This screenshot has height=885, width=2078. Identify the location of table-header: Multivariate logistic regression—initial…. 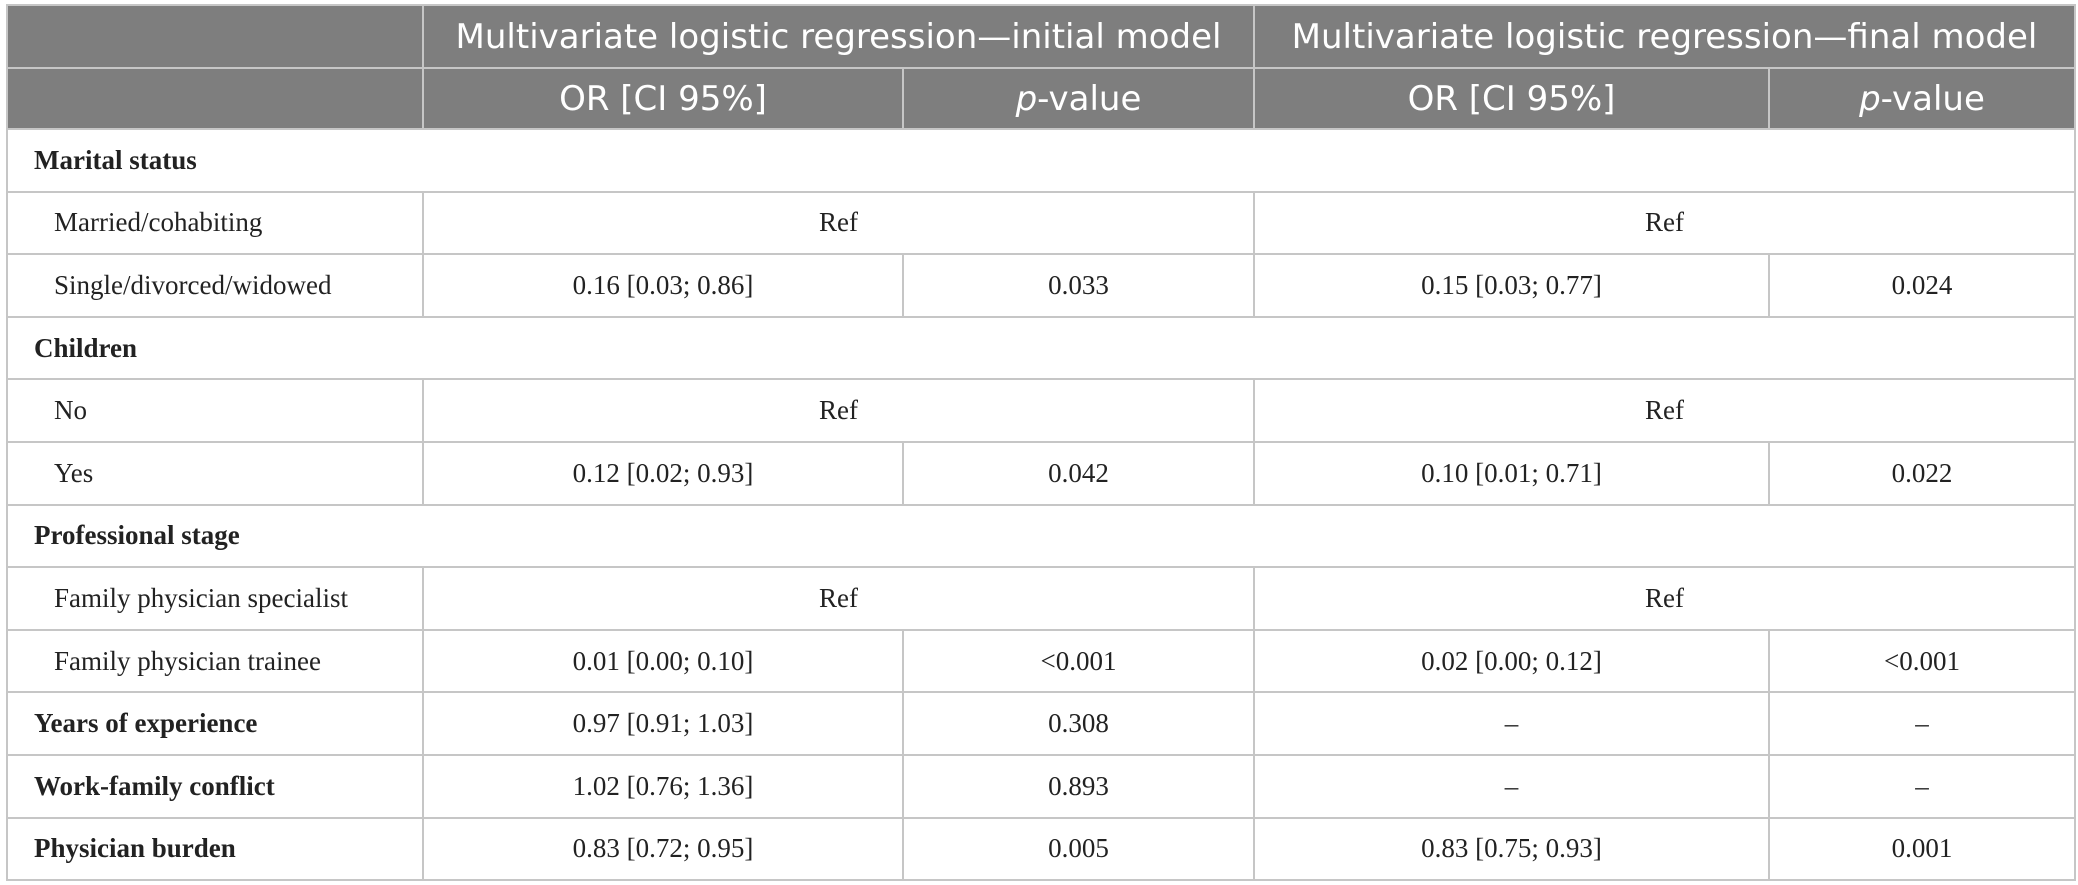
(1041, 67).